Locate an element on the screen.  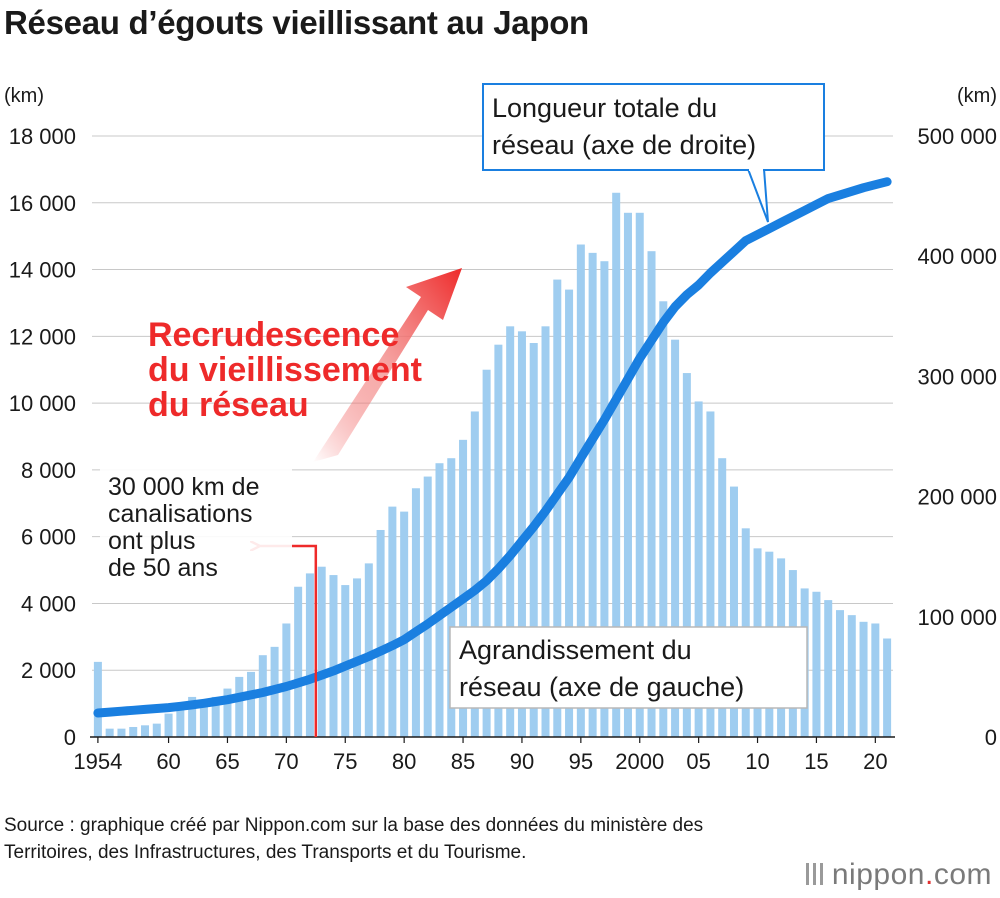
bar-callout-text: réseau (axe de gauche) is located at coordinates (601, 687).